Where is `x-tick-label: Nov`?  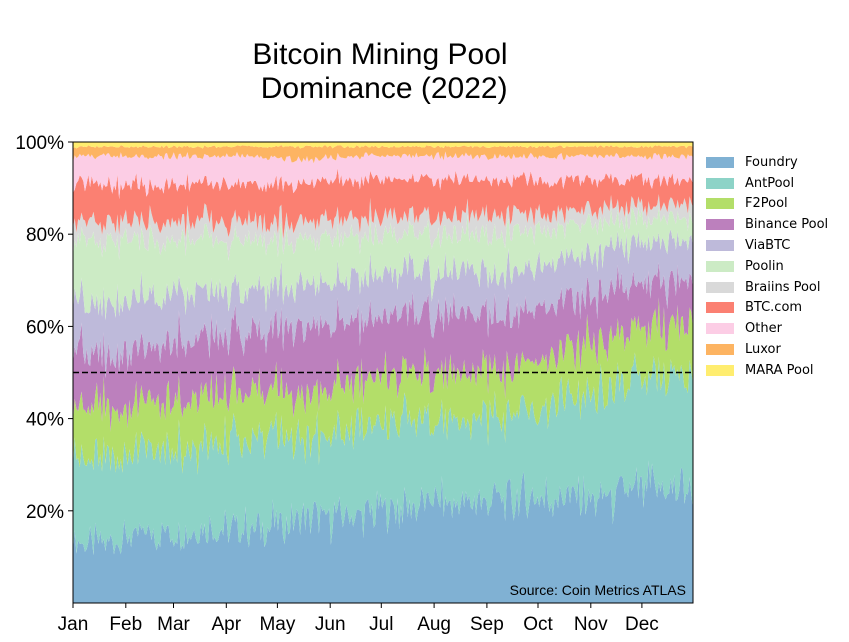
x-tick-label: Nov is located at coordinates (591, 624).